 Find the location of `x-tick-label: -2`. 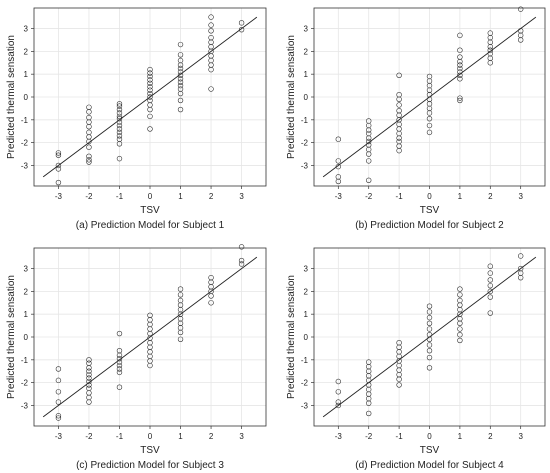

x-tick-label: -2 is located at coordinates (89, 436).